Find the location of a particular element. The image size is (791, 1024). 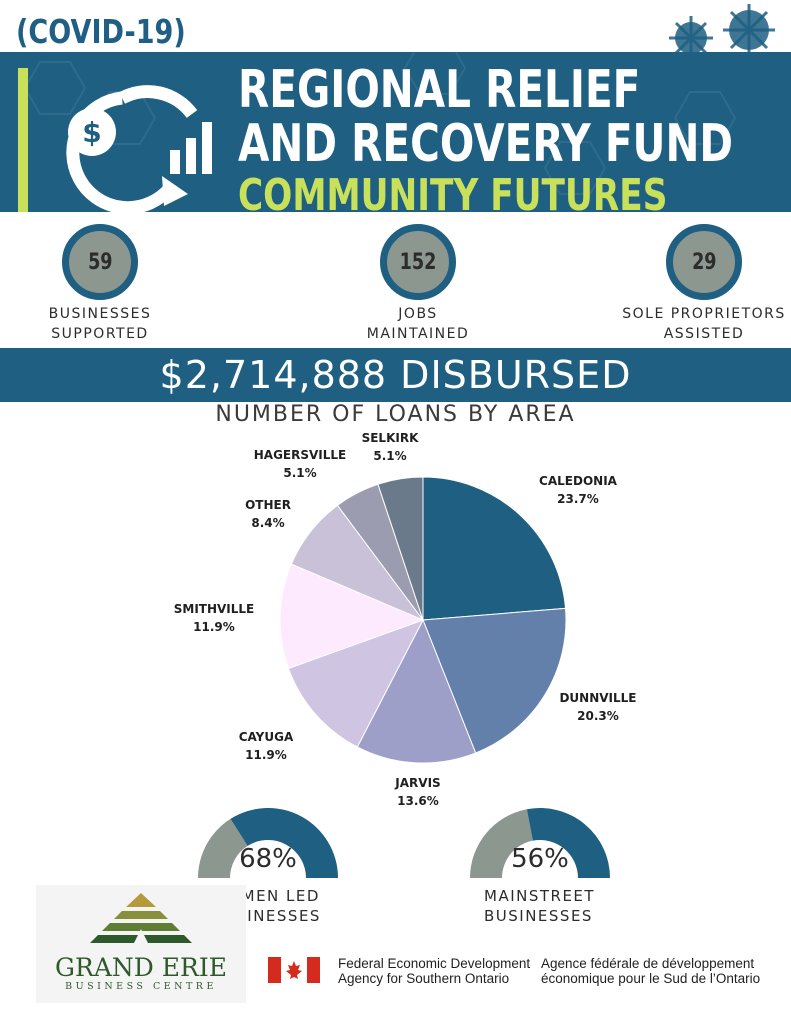

stat-businesses-supported: 59 BUSINESSES SUPPORTED is located at coordinates (100, 284).